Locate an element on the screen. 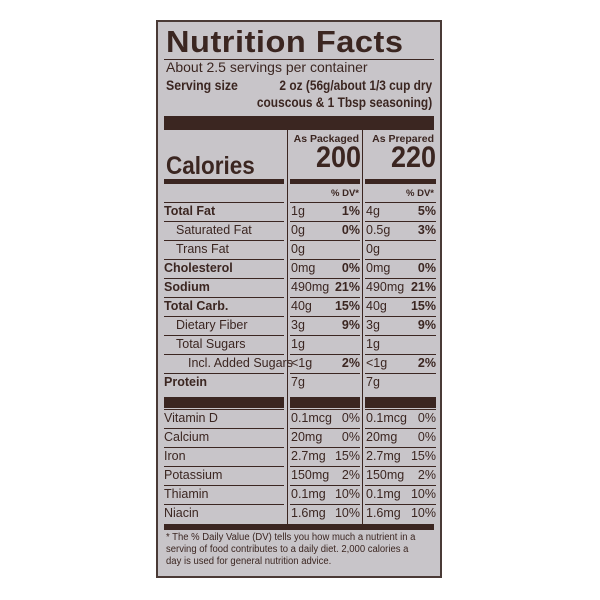 This screenshot has width=600, height=600. nutrient-name: Trans Fat is located at coordinates (203, 249).